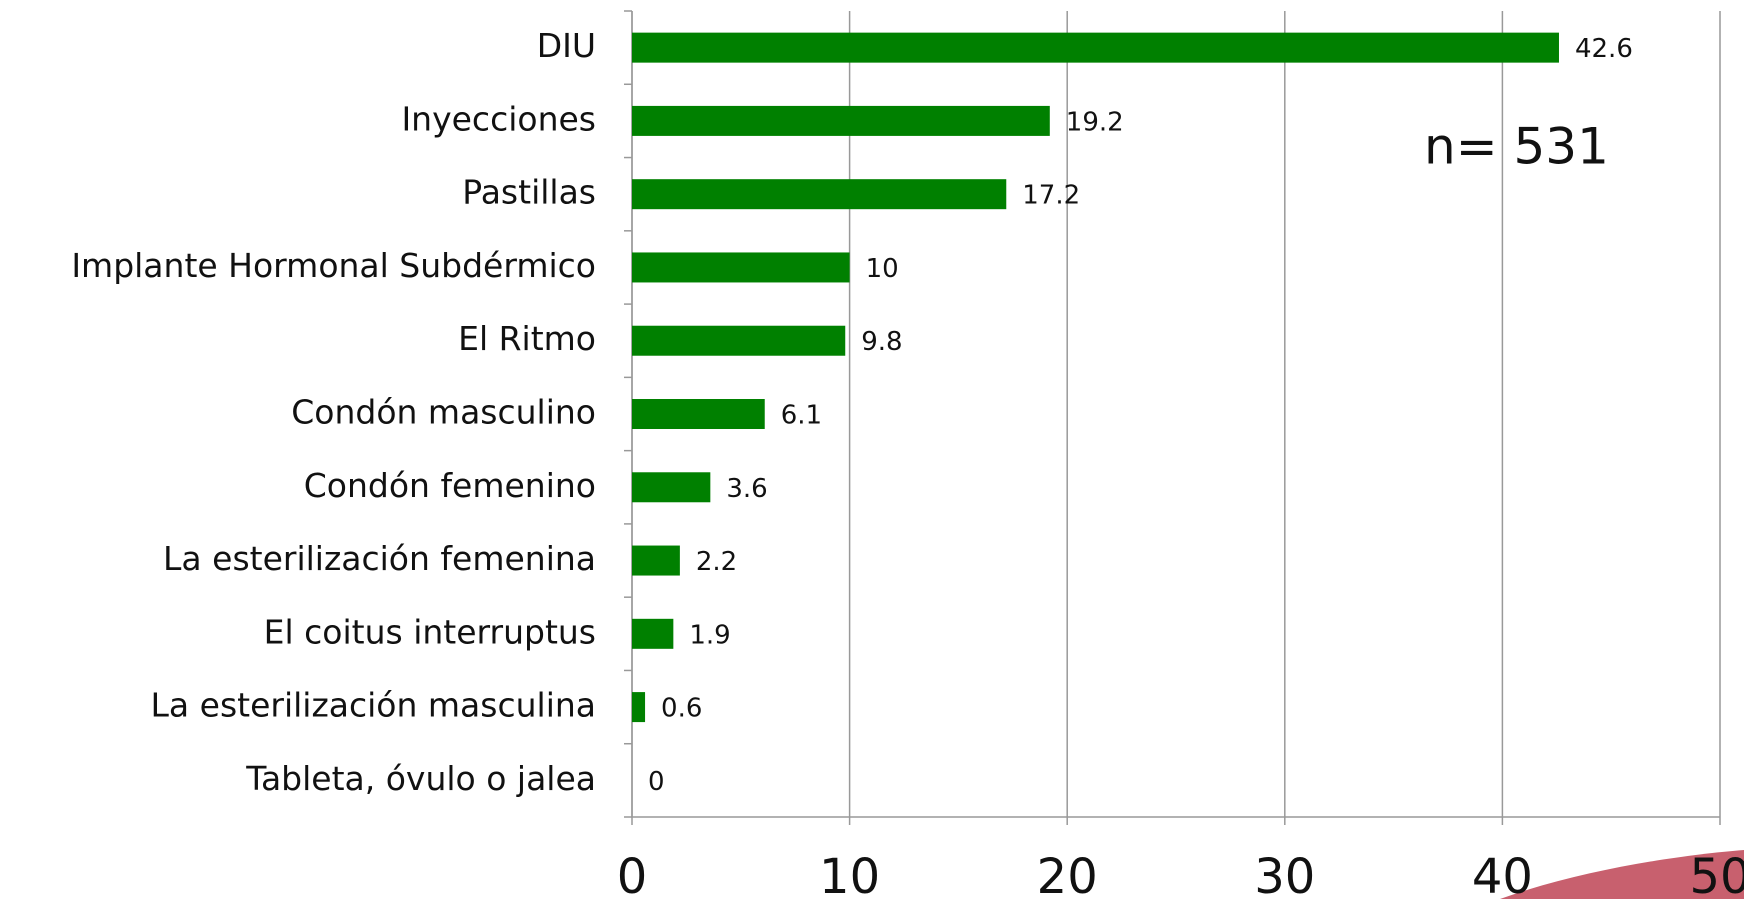 The image size is (1744, 899). I want to click on y-tick-label: La esterilización masculina, so click(373, 705).